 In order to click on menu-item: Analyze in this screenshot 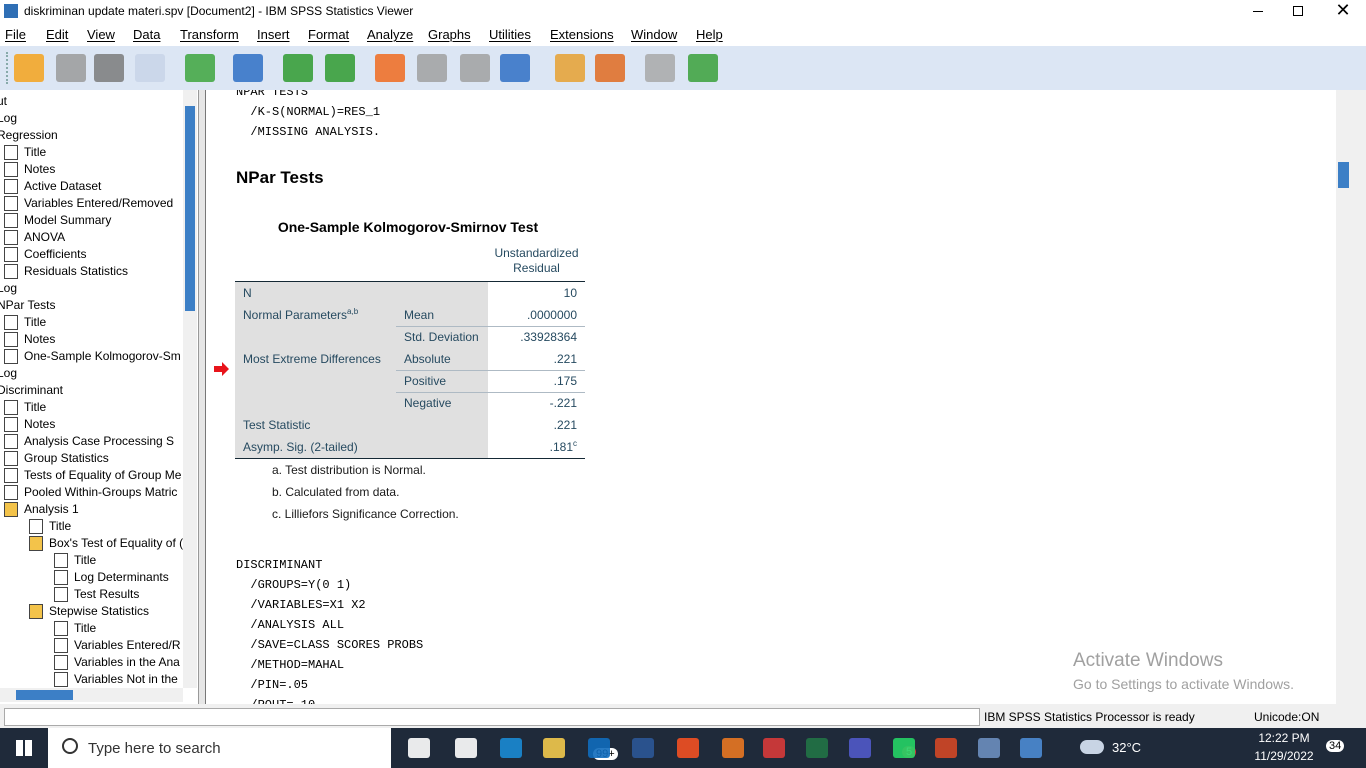, I will do `click(390, 34)`.